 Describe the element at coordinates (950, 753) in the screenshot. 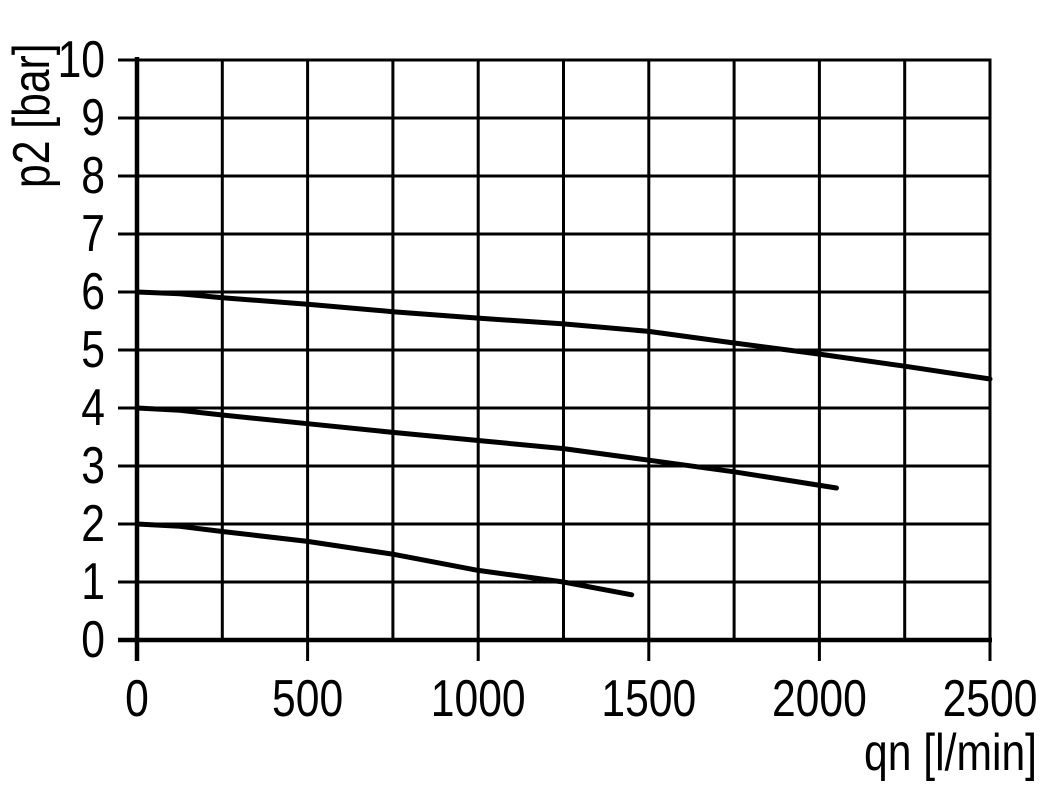

I see `x-axis-label: qn [l/min]` at that location.